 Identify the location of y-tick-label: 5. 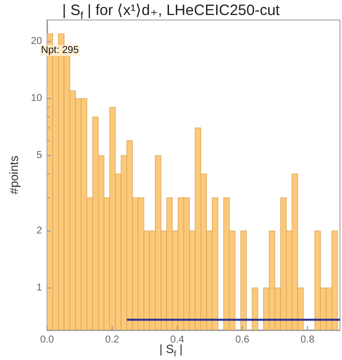
(39, 156).